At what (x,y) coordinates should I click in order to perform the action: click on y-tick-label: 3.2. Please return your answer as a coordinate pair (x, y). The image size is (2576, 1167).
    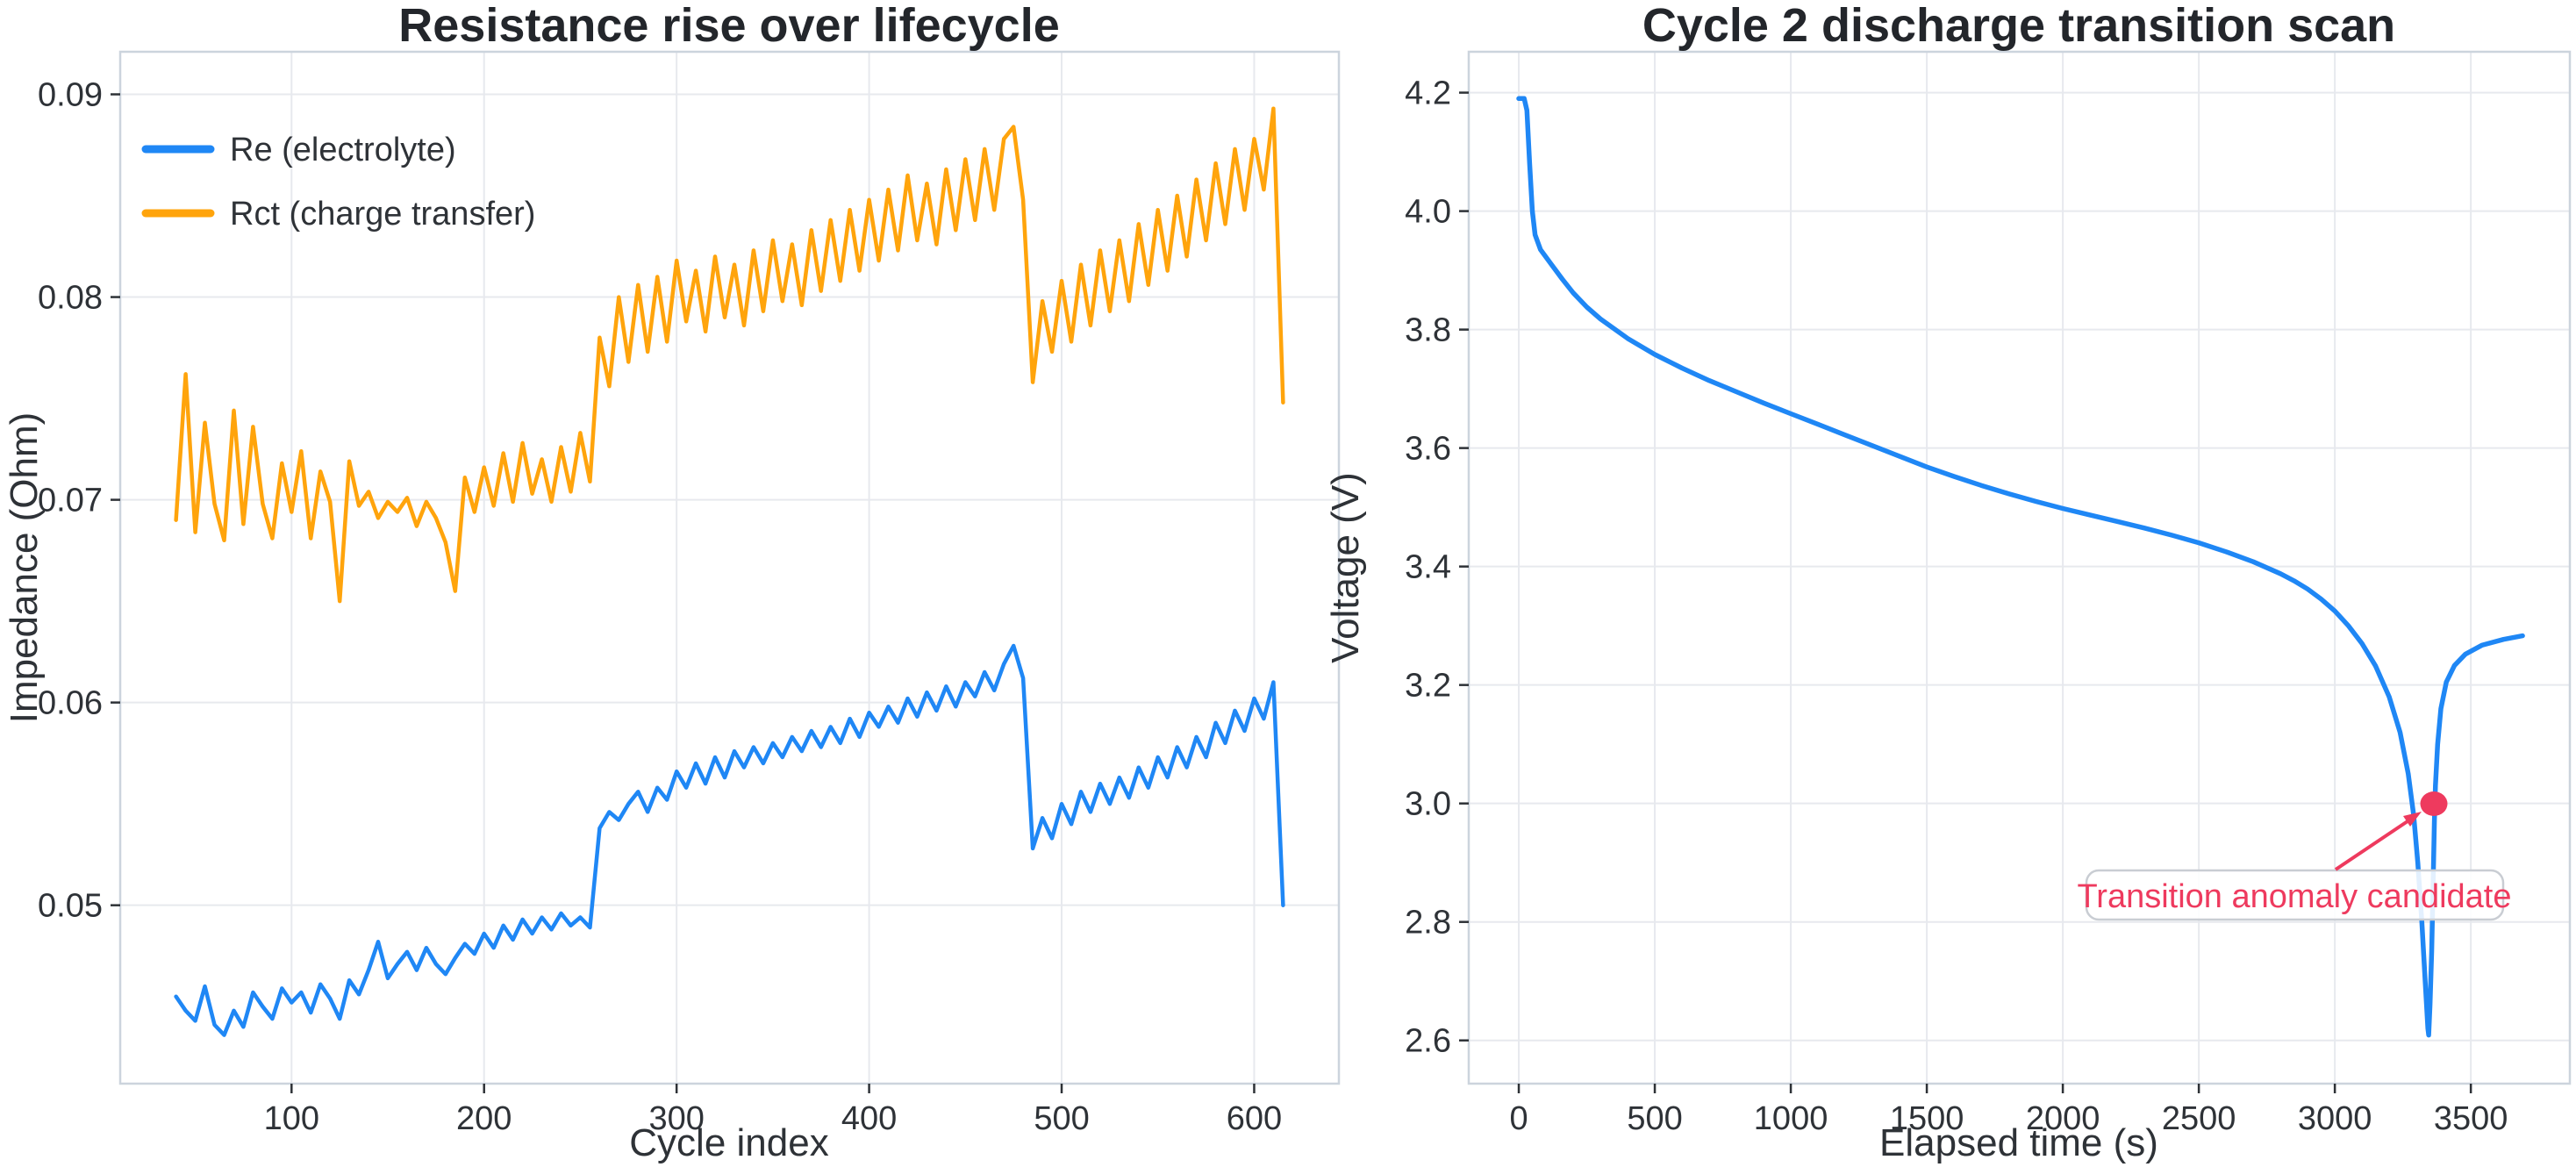
    Looking at the image, I should click on (1428, 687).